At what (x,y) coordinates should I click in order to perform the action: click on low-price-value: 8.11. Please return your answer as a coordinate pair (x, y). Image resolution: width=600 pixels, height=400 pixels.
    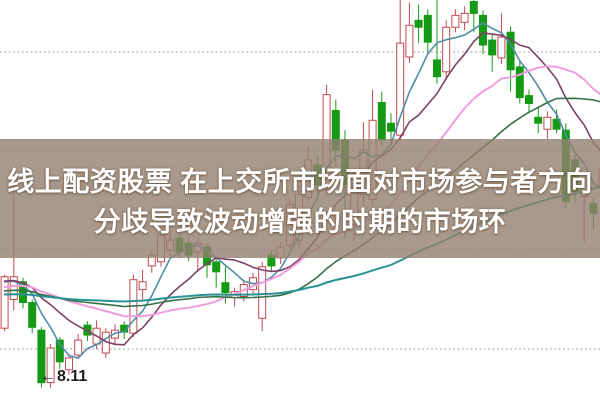
    Looking at the image, I should click on (72, 376).